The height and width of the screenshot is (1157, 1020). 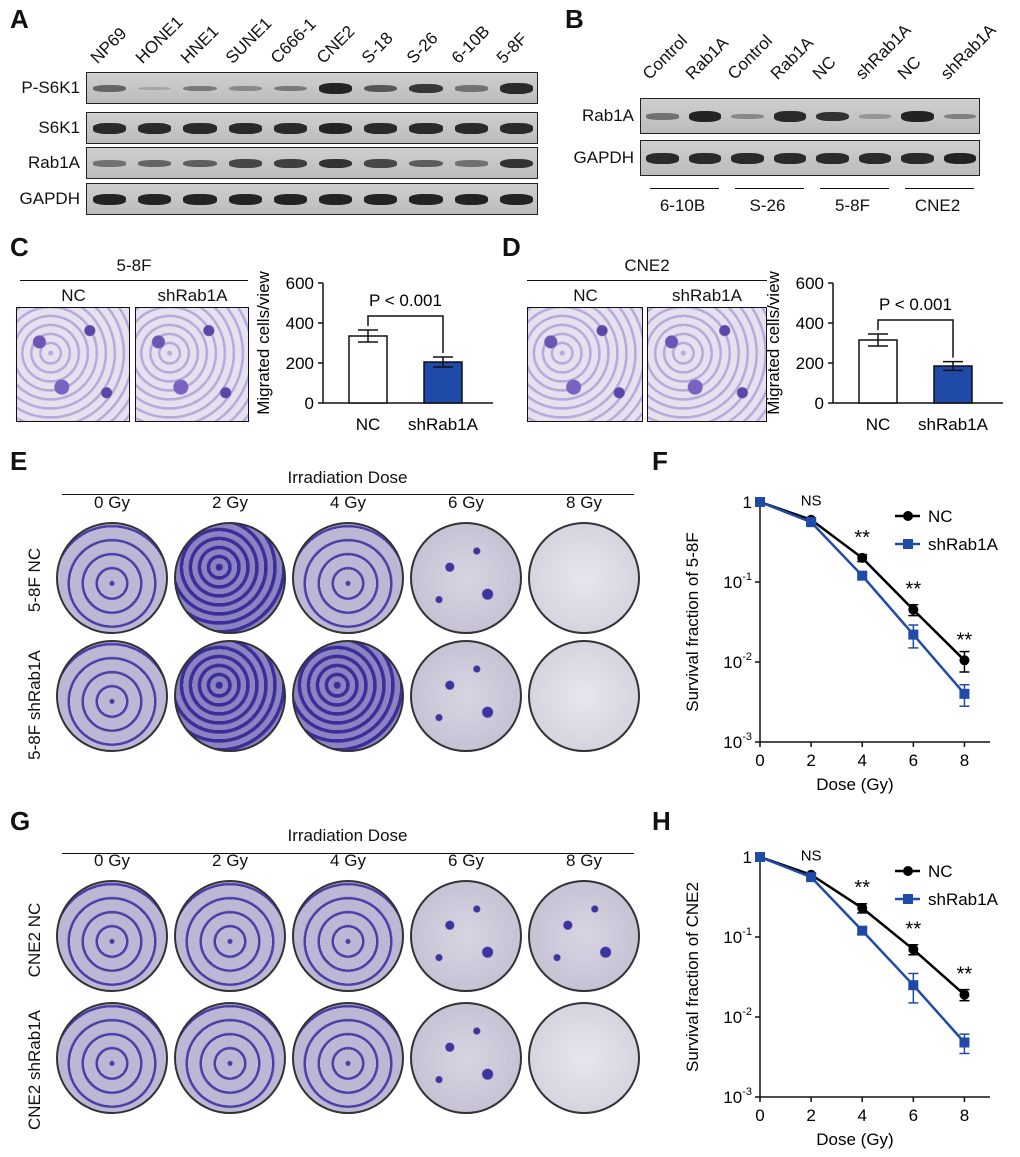 I want to click on panel-f-legend-label: NC, so click(x=940, y=516).